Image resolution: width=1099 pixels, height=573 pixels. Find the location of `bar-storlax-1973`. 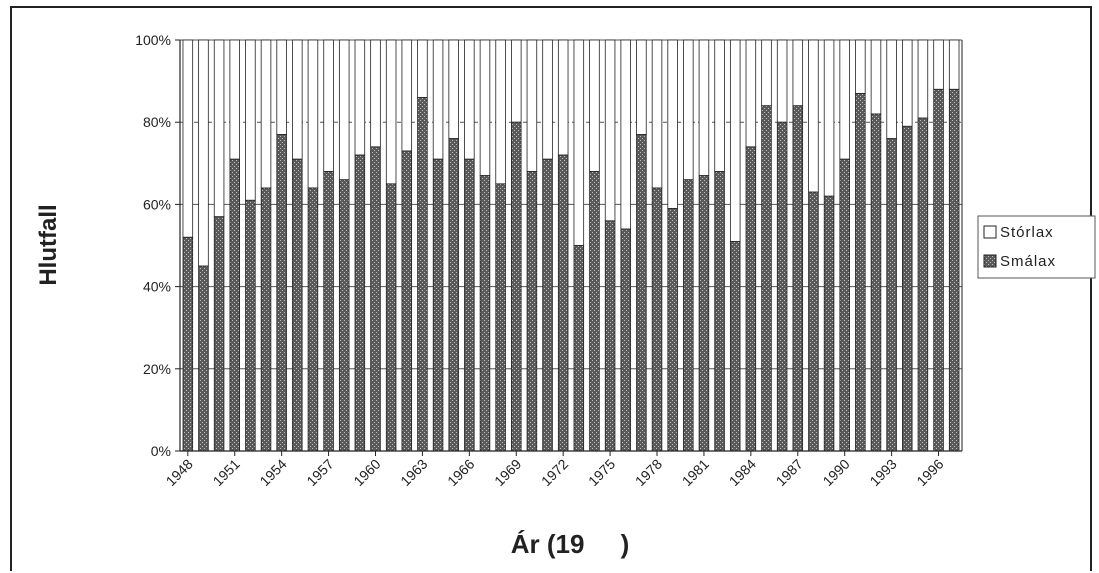

bar-storlax-1973 is located at coordinates (579, 142).